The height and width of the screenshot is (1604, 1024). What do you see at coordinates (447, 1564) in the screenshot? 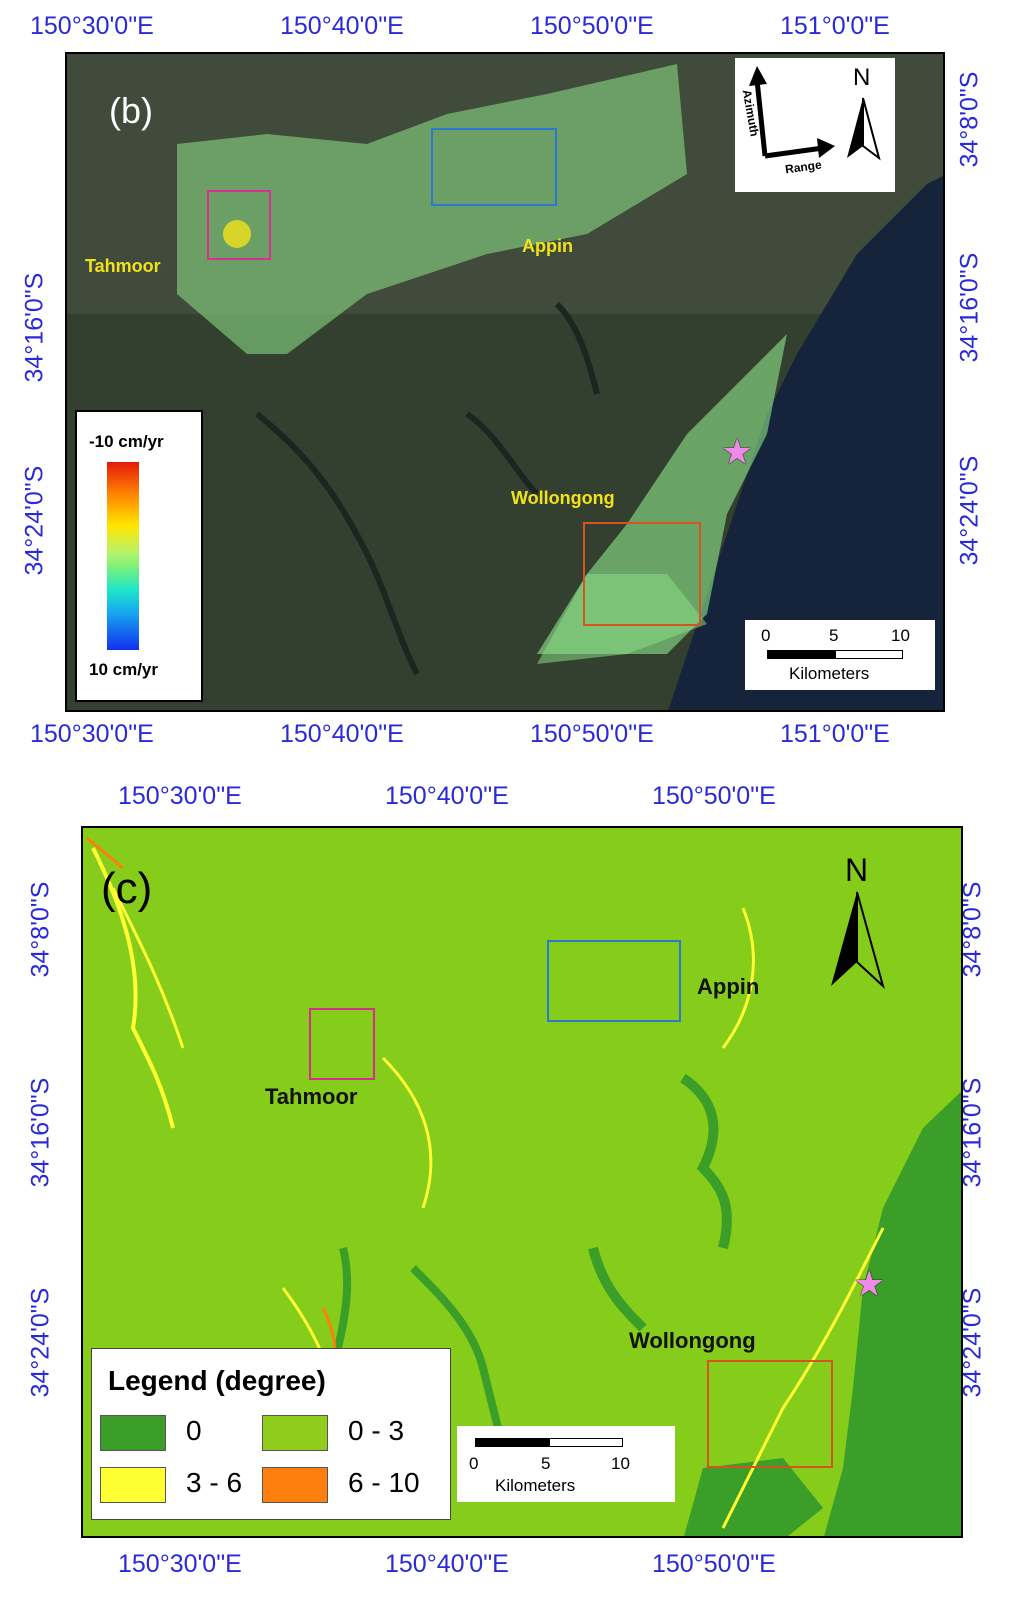
I see `c-bottom-lon-2: 150°40'0"E` at bounding box center [447, 1564].